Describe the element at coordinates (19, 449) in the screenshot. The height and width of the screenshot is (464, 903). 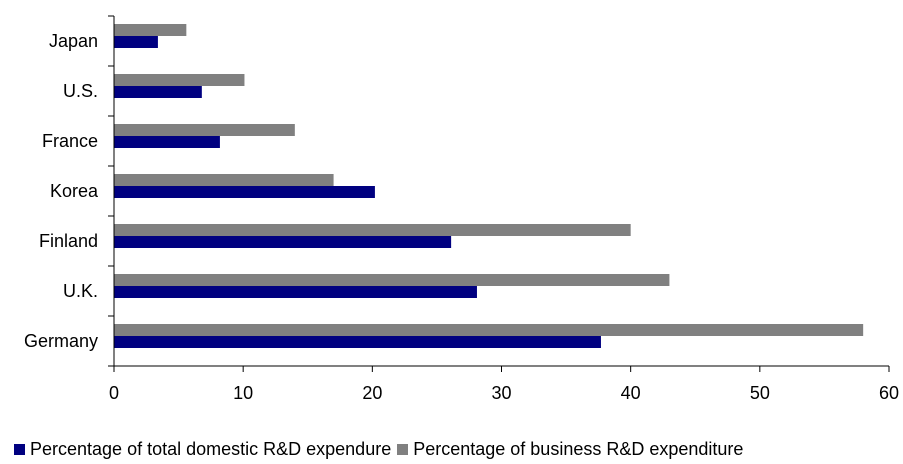
I see `legend-swatch-domestic` at that location.